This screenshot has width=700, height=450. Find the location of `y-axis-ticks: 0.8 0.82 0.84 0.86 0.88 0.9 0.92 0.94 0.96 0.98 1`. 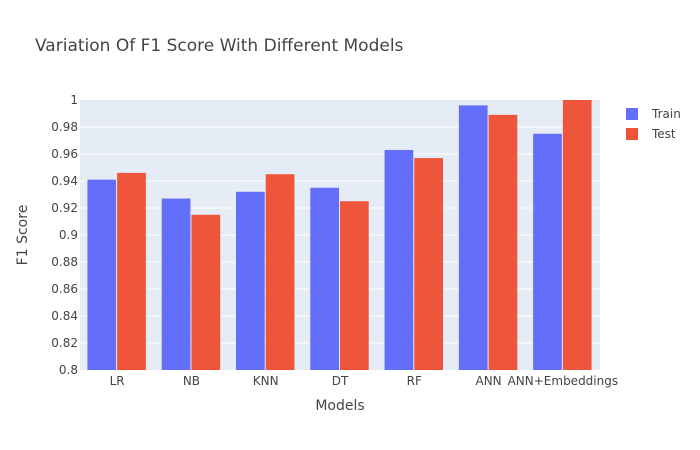

y-axis-ticks: 0.8 0.82 0.84 0.86 0.88 0.9 0.92 0.94 0.96 0.98 1 is located at coordinates (64, 235).